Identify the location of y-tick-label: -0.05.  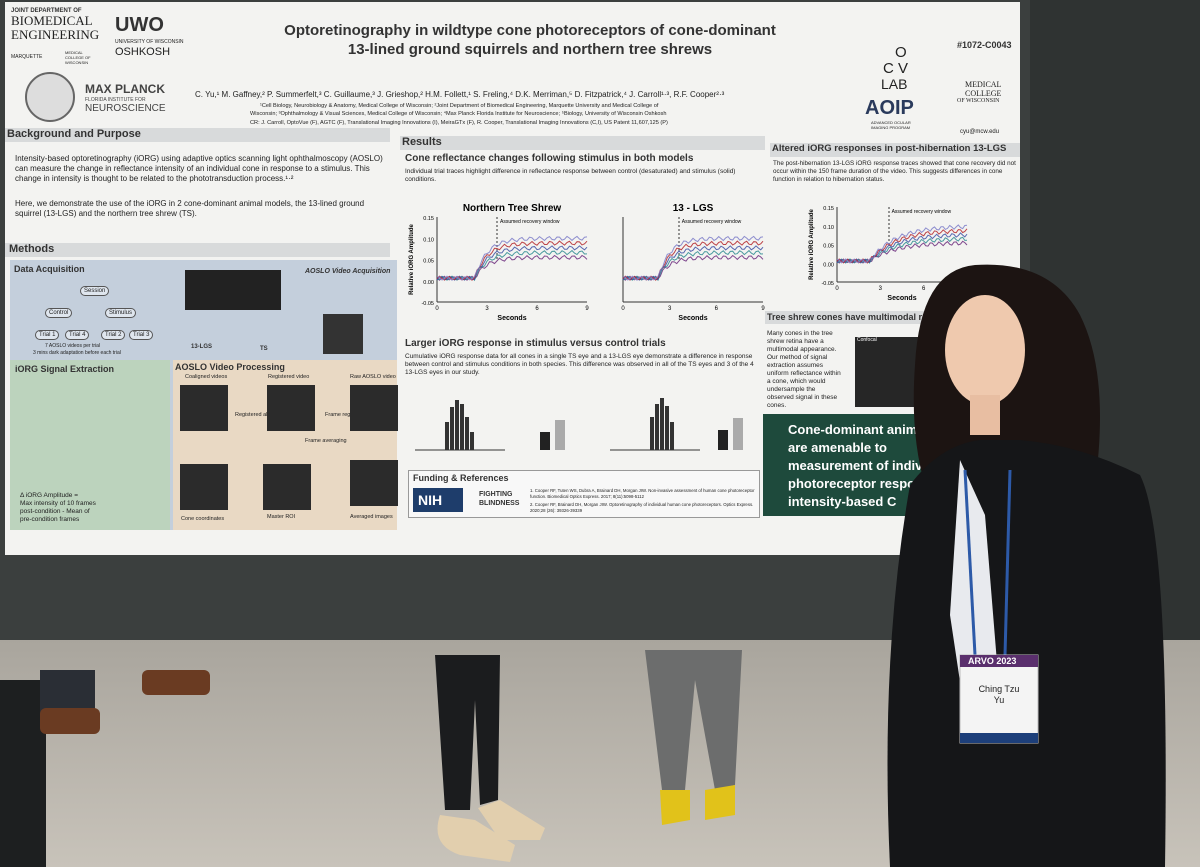
(827, 284).